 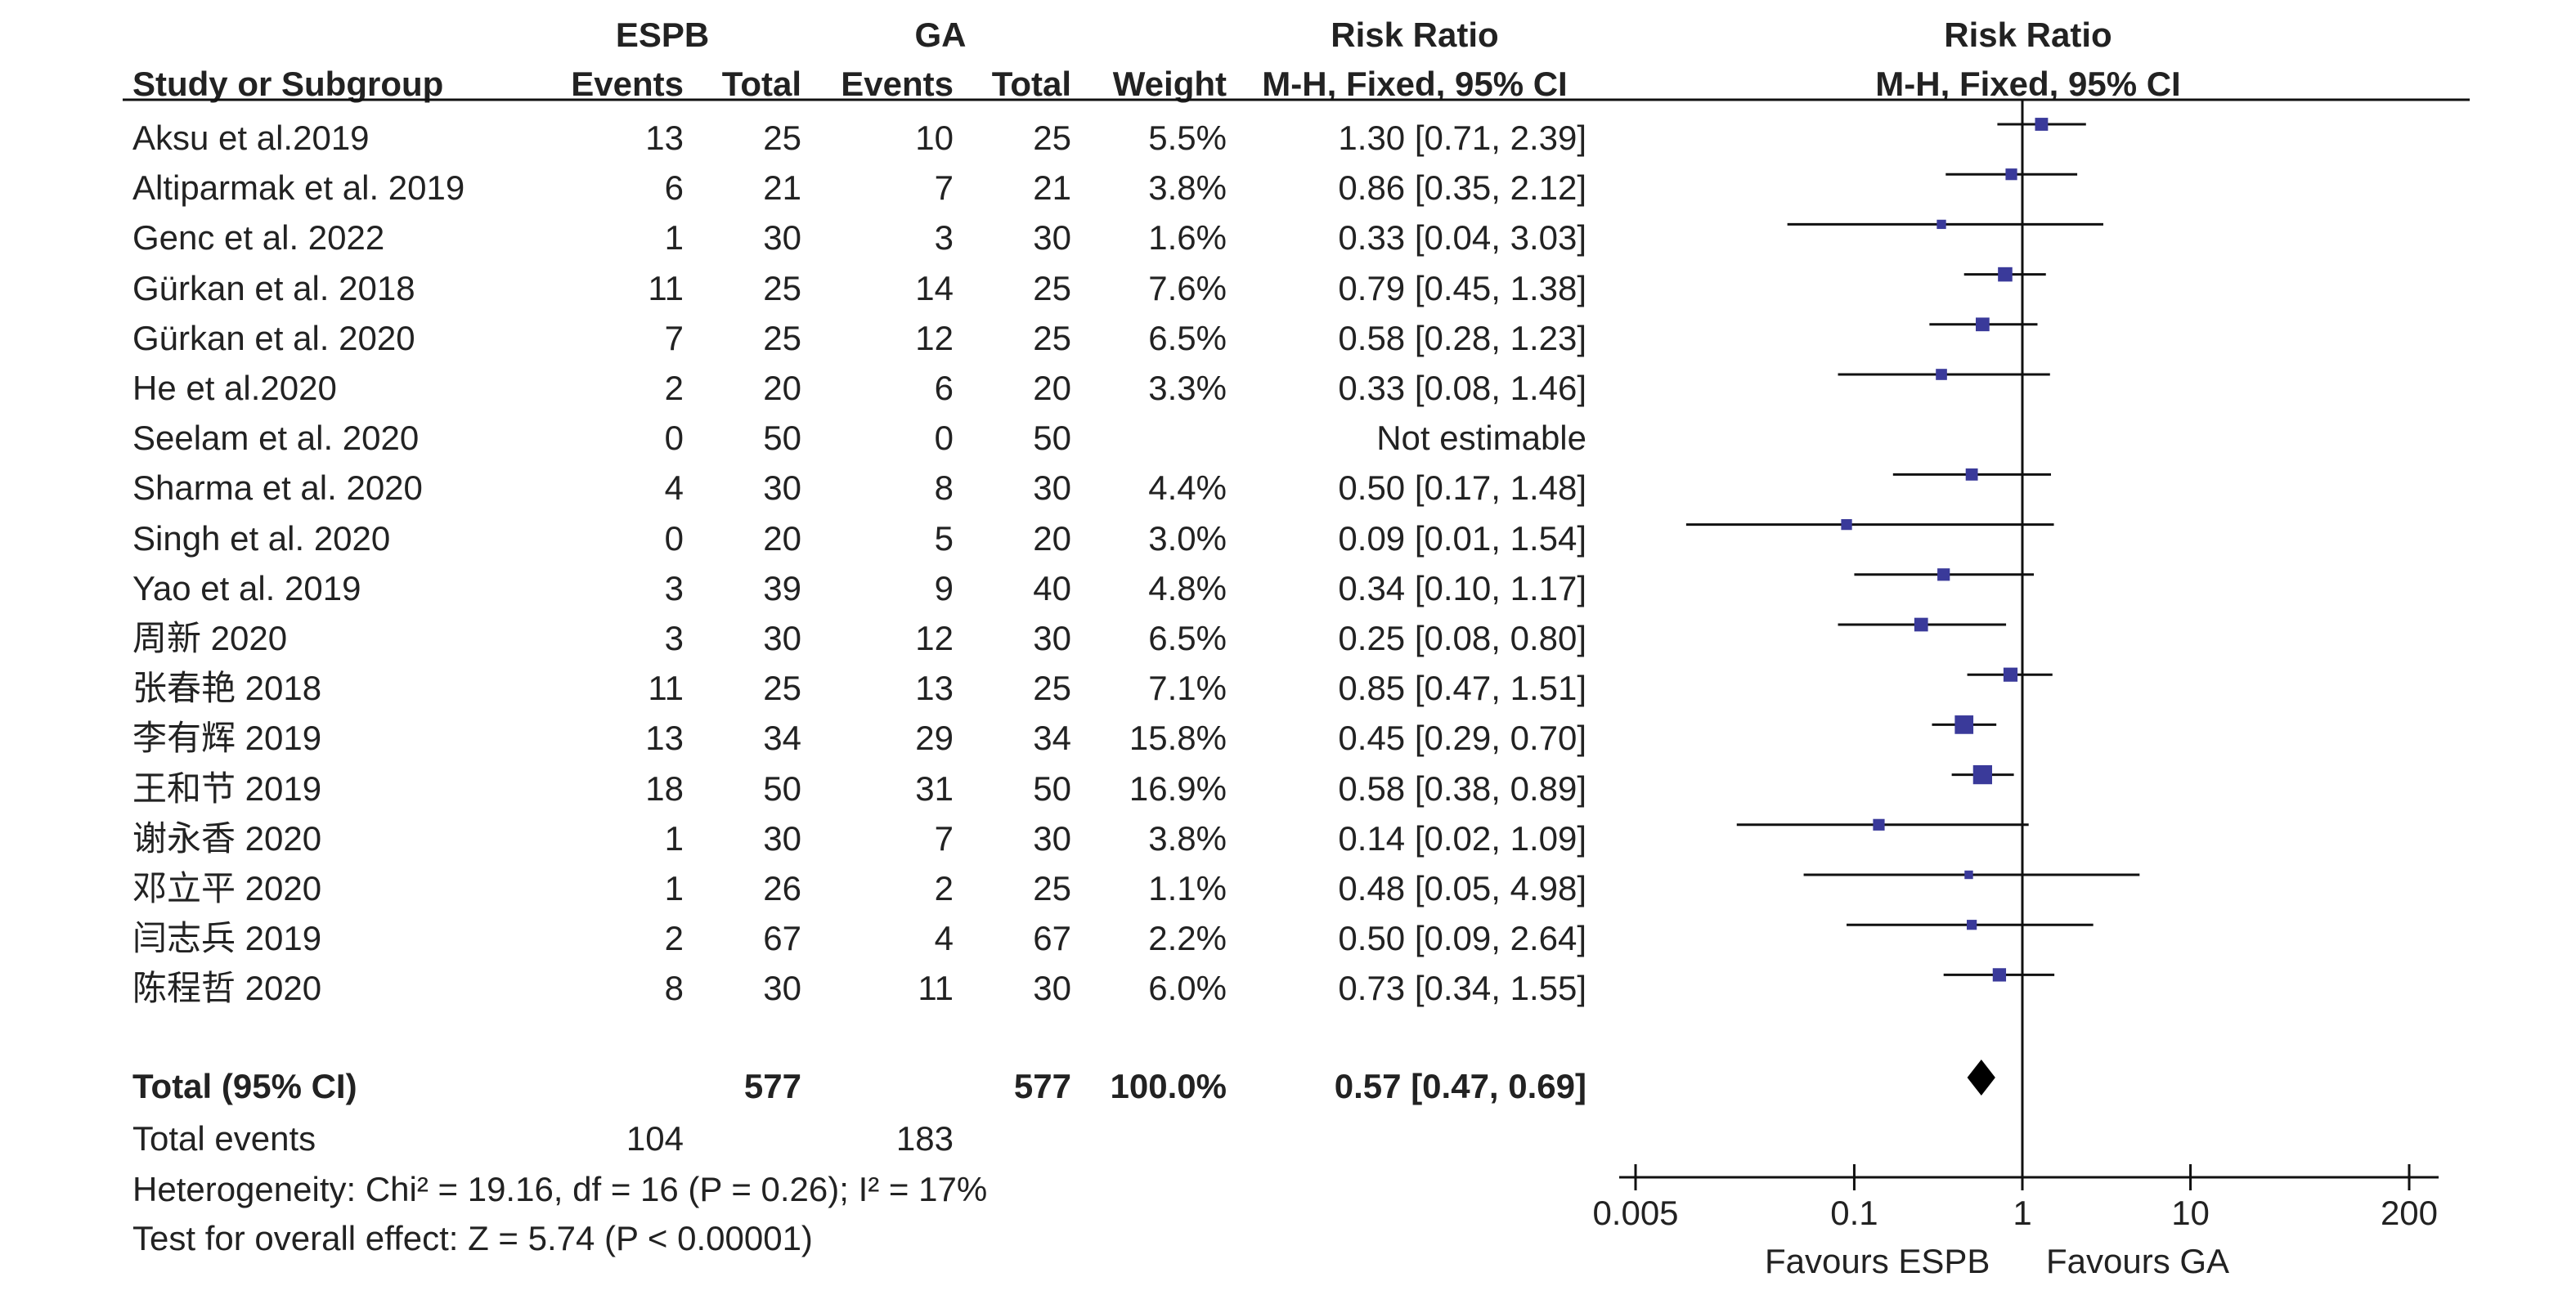 What do you see at coordinates (1981, 1078) in the screenshot?
I see `pooled-diamond` at bounding box center [1981, 1078].